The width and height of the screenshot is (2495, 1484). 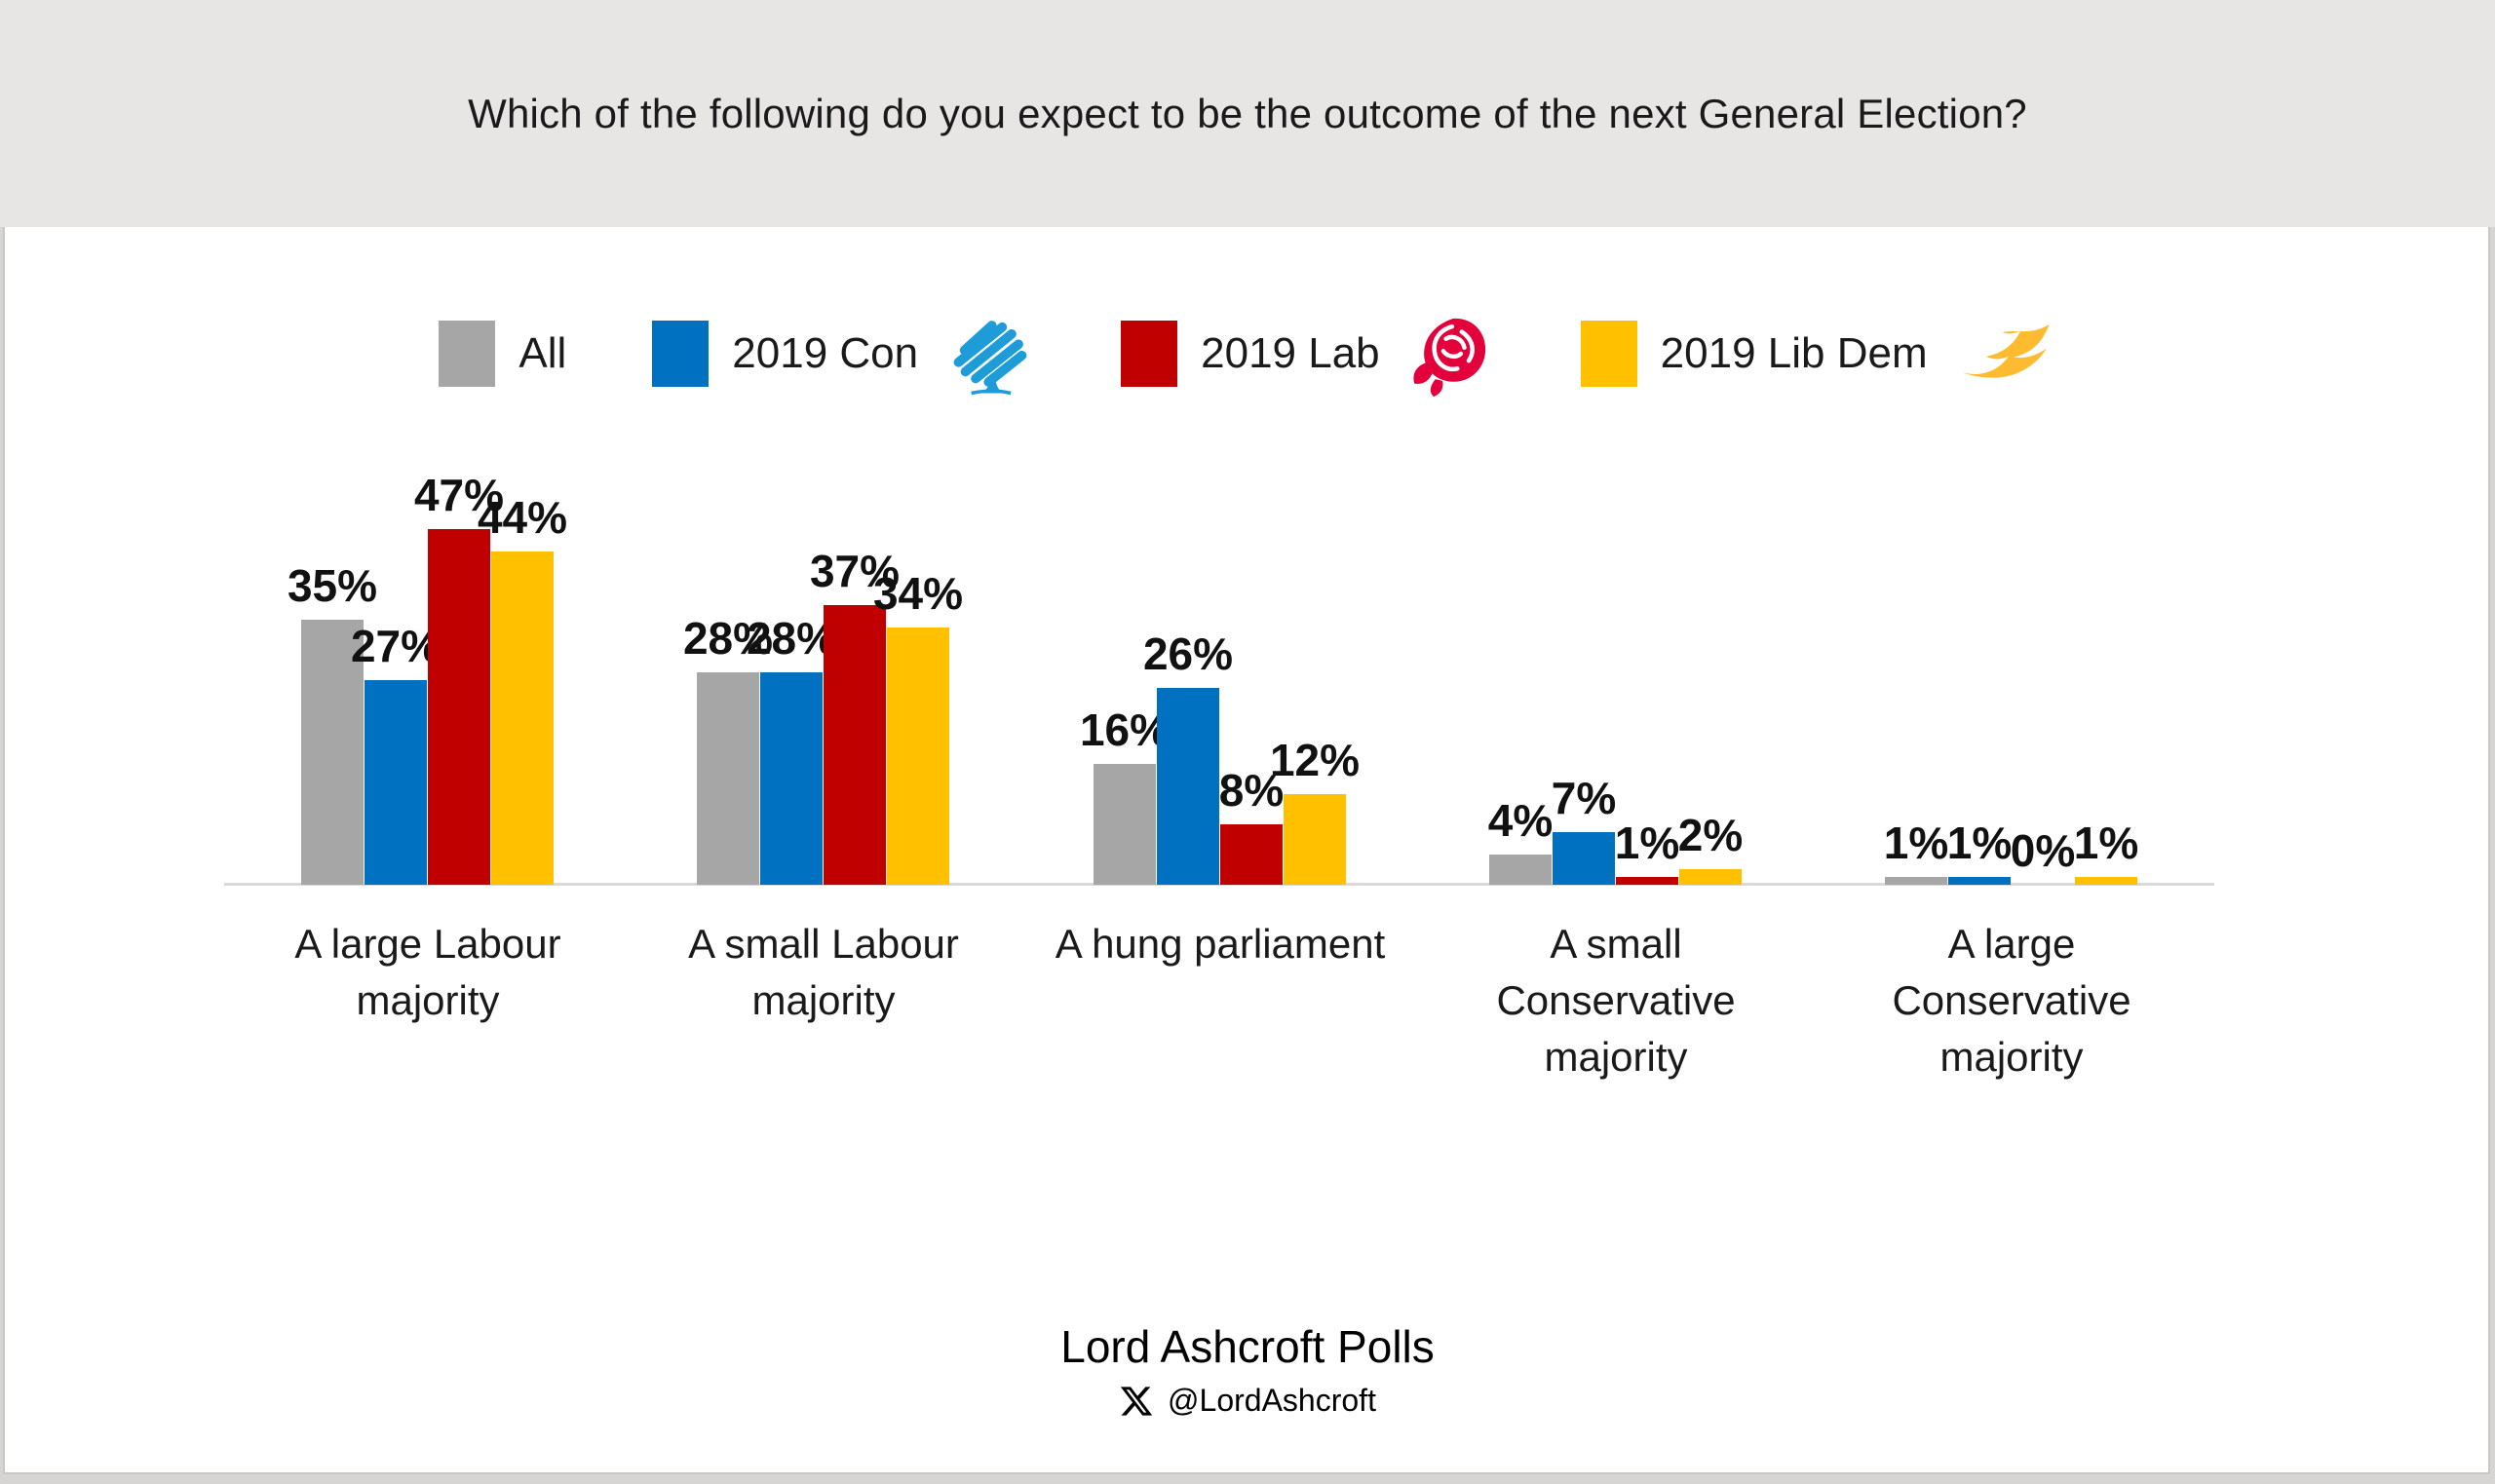 What do you see at coordinates (1315, 839) in the screenshot?
I see `bar-2019-lib-dem-cat2` at bounding box center [1315, 839].